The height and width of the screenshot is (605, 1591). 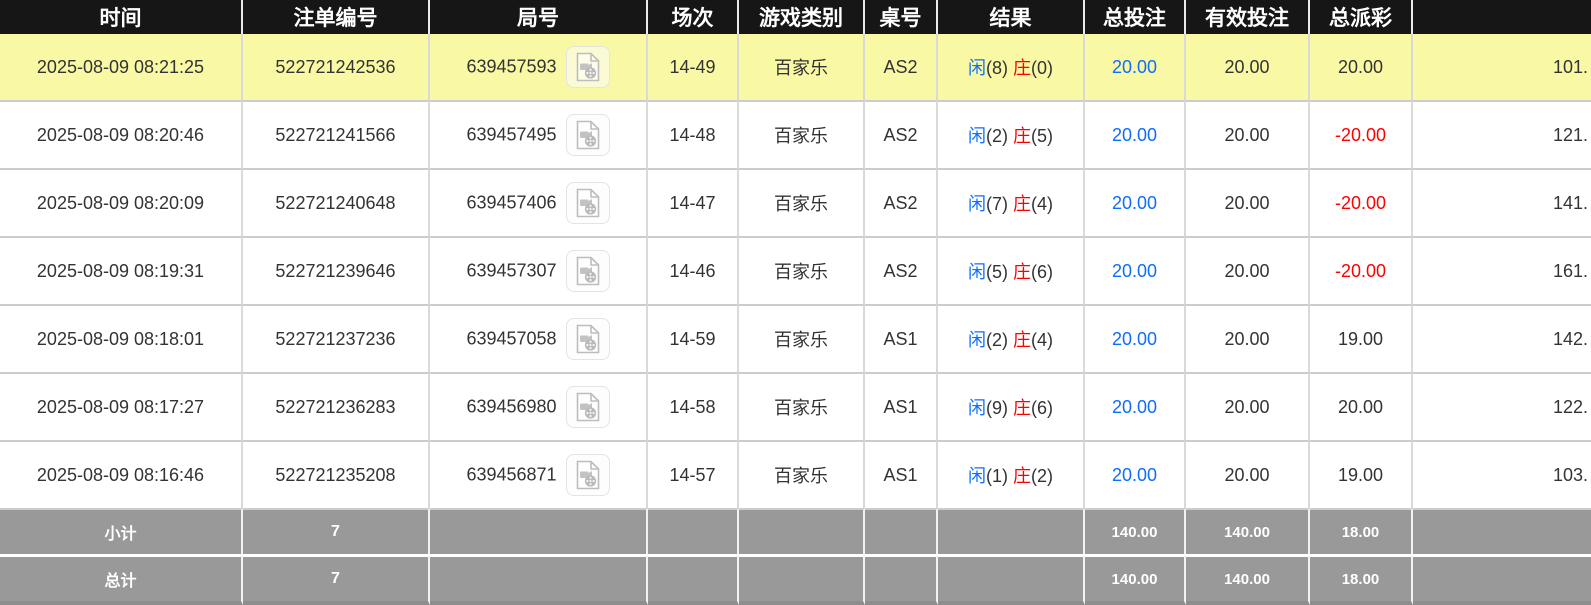 I want to click on result-cell: 闲(5) 庄(6), so click(x=1011, y=270).